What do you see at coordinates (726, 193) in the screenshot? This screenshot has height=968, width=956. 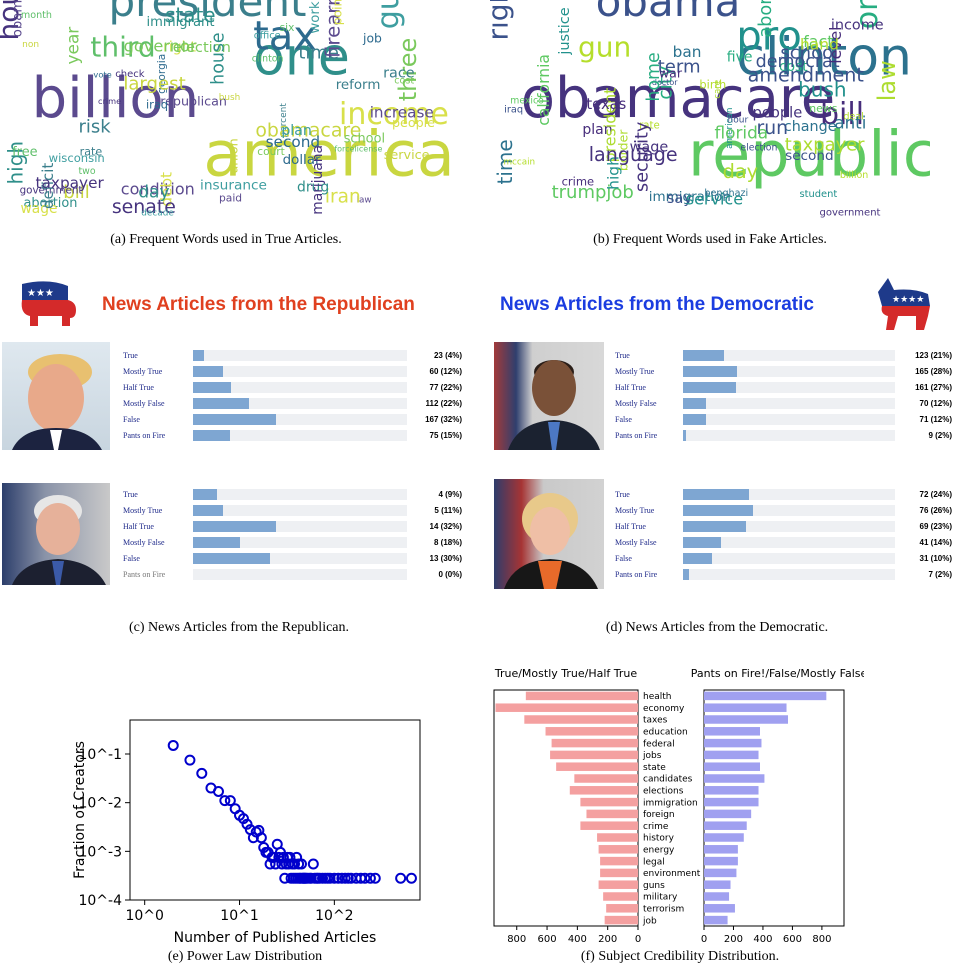 I see `cloud-b-word: benghazi` at bounding box center [726, 193].